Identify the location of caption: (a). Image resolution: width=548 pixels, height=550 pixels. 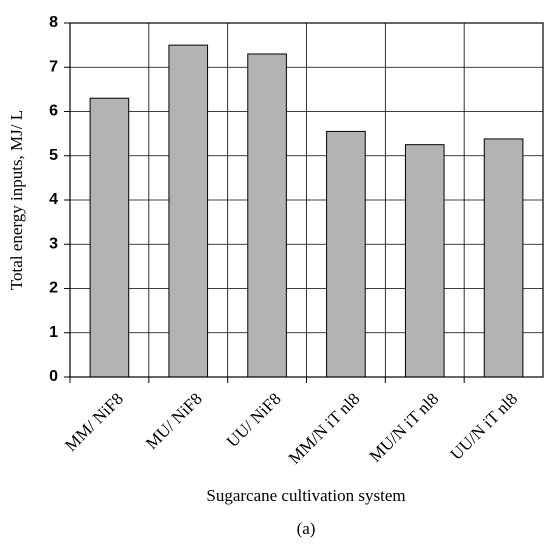
(306, 528).